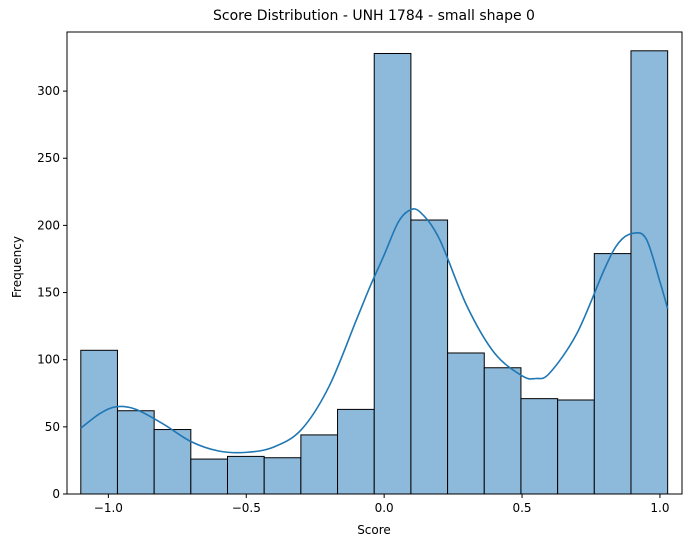 Image resolution: width=695 pixels, height=547 pixels. Describe the element at coordinates (384, 508) in the screenshot. I see `x-tick-label: 0.0` at that location.